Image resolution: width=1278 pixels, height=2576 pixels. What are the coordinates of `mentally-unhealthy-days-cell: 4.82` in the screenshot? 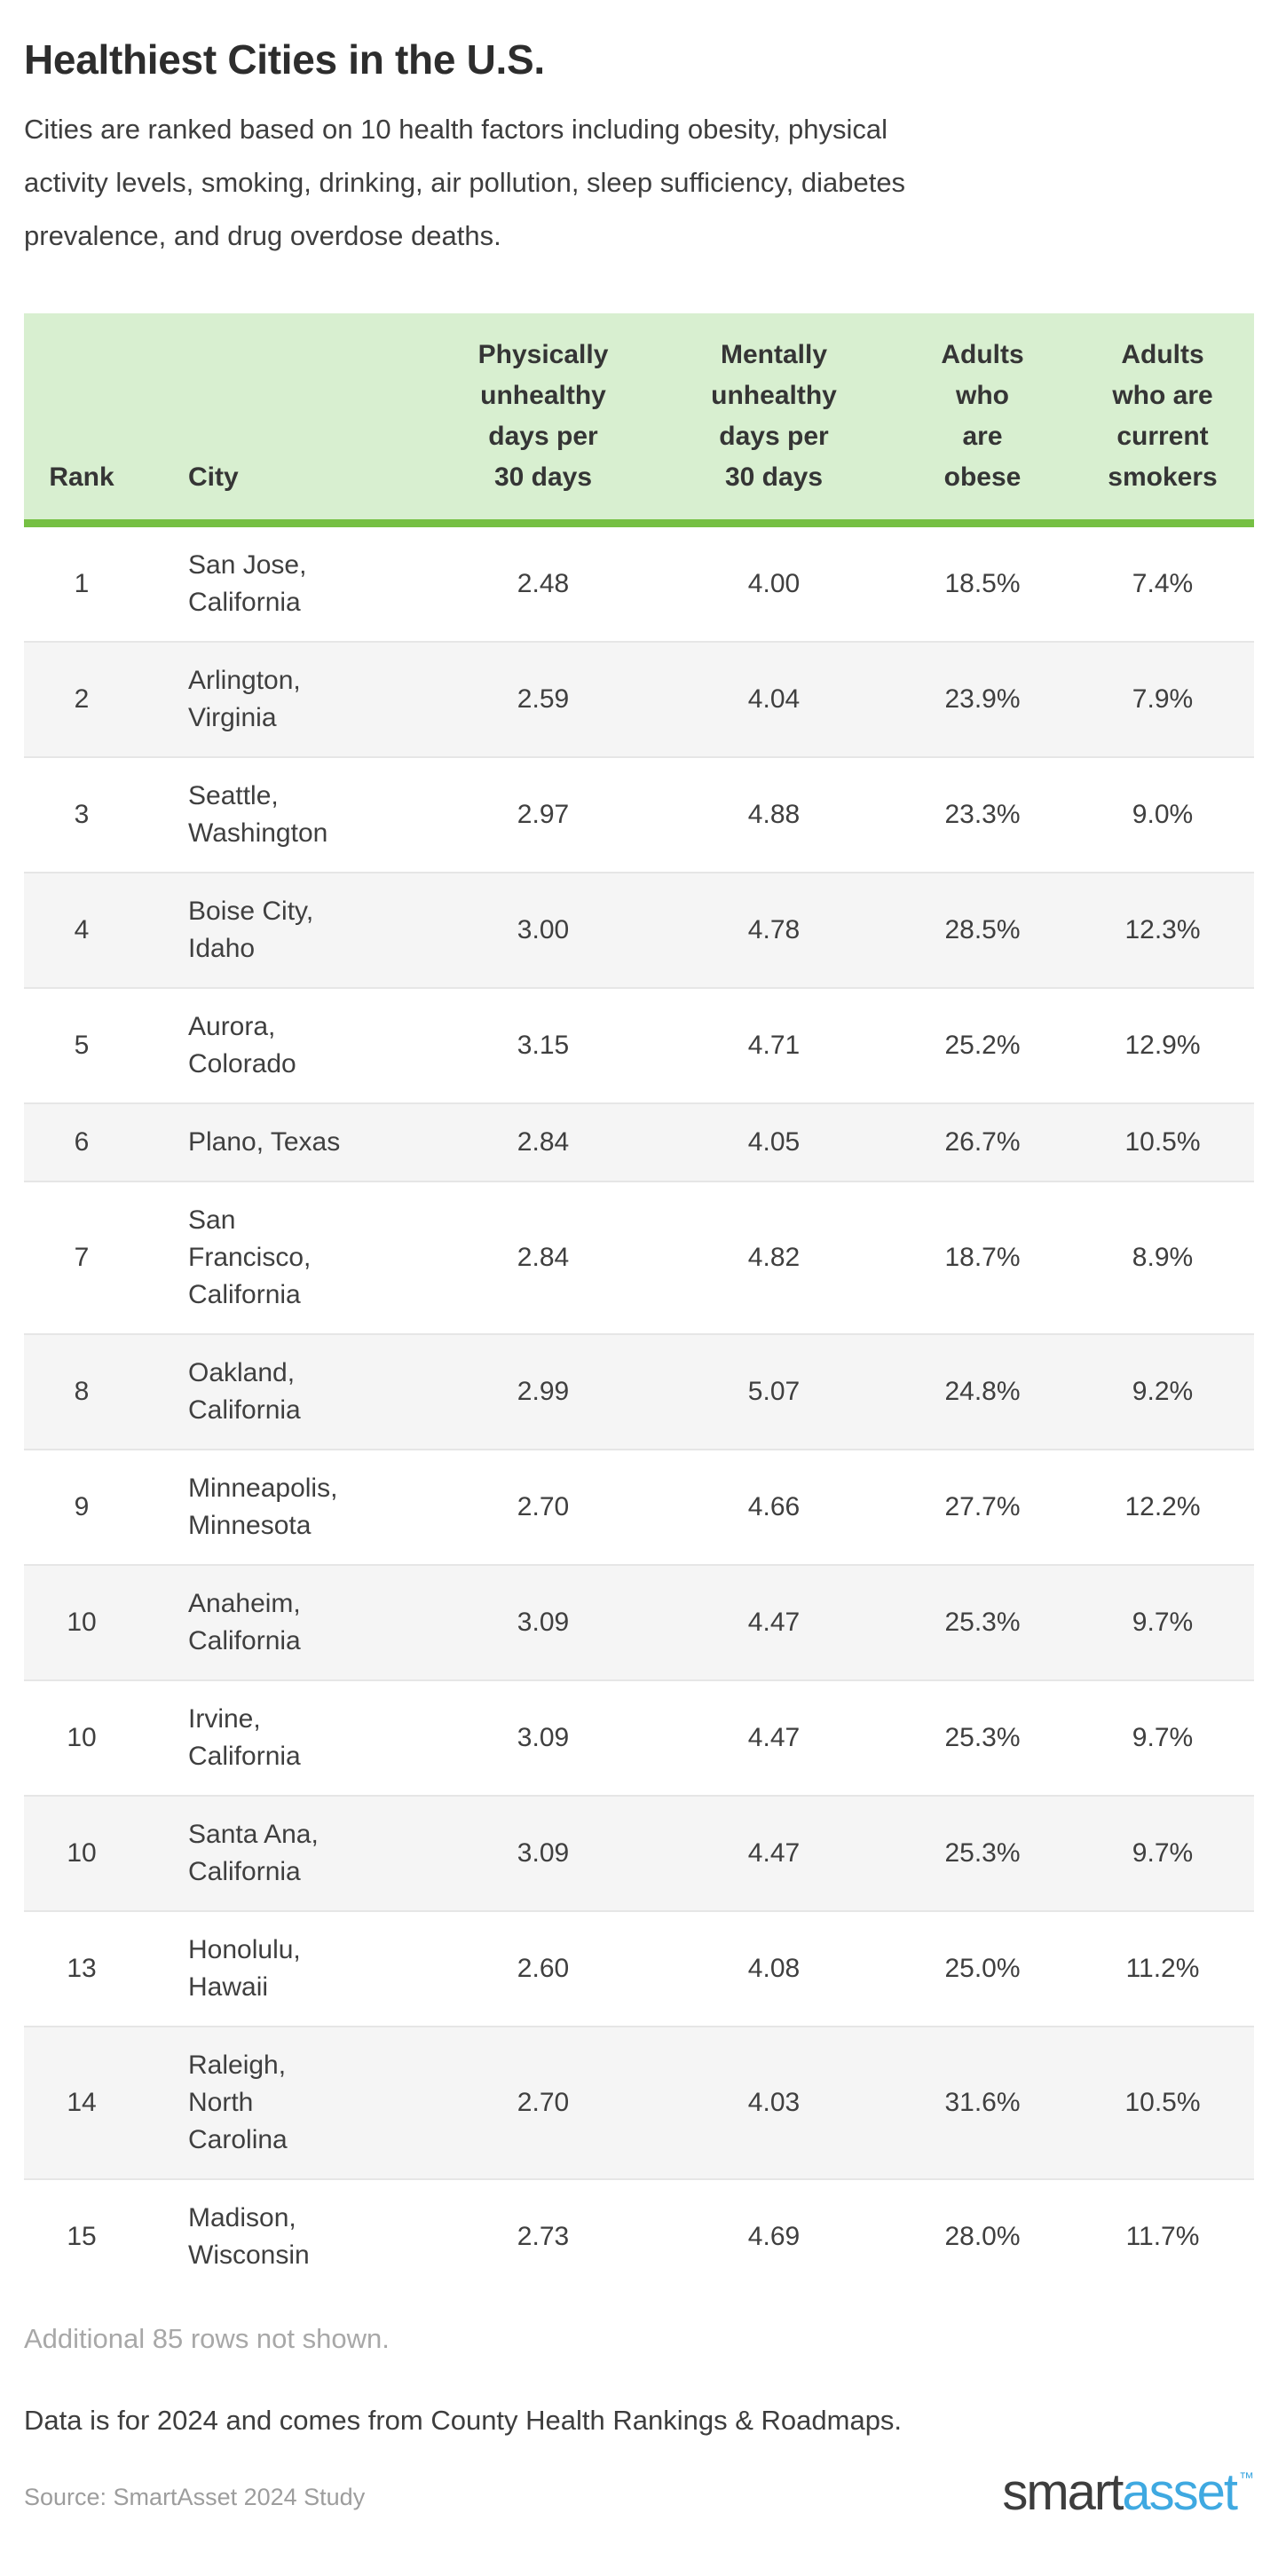 It's located at (774, 1257).